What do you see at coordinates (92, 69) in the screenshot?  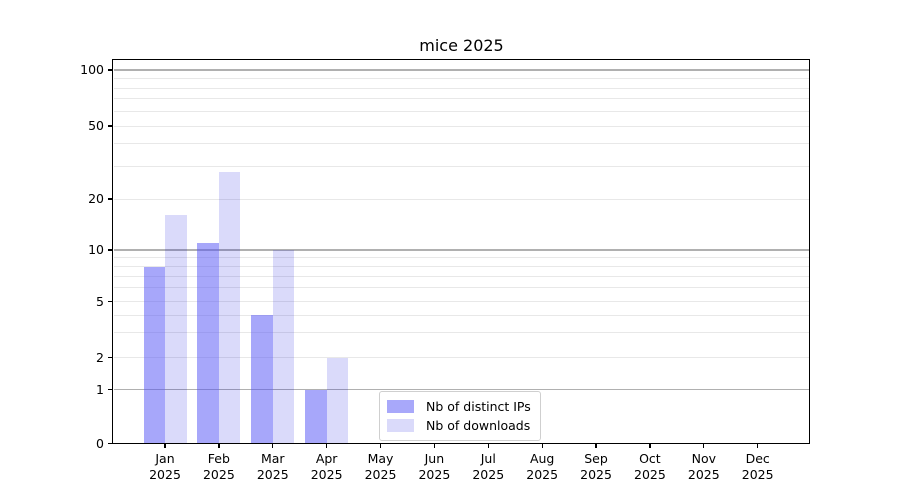 I see `y-tick-label-100: 100` at bounding box center [92, 69].